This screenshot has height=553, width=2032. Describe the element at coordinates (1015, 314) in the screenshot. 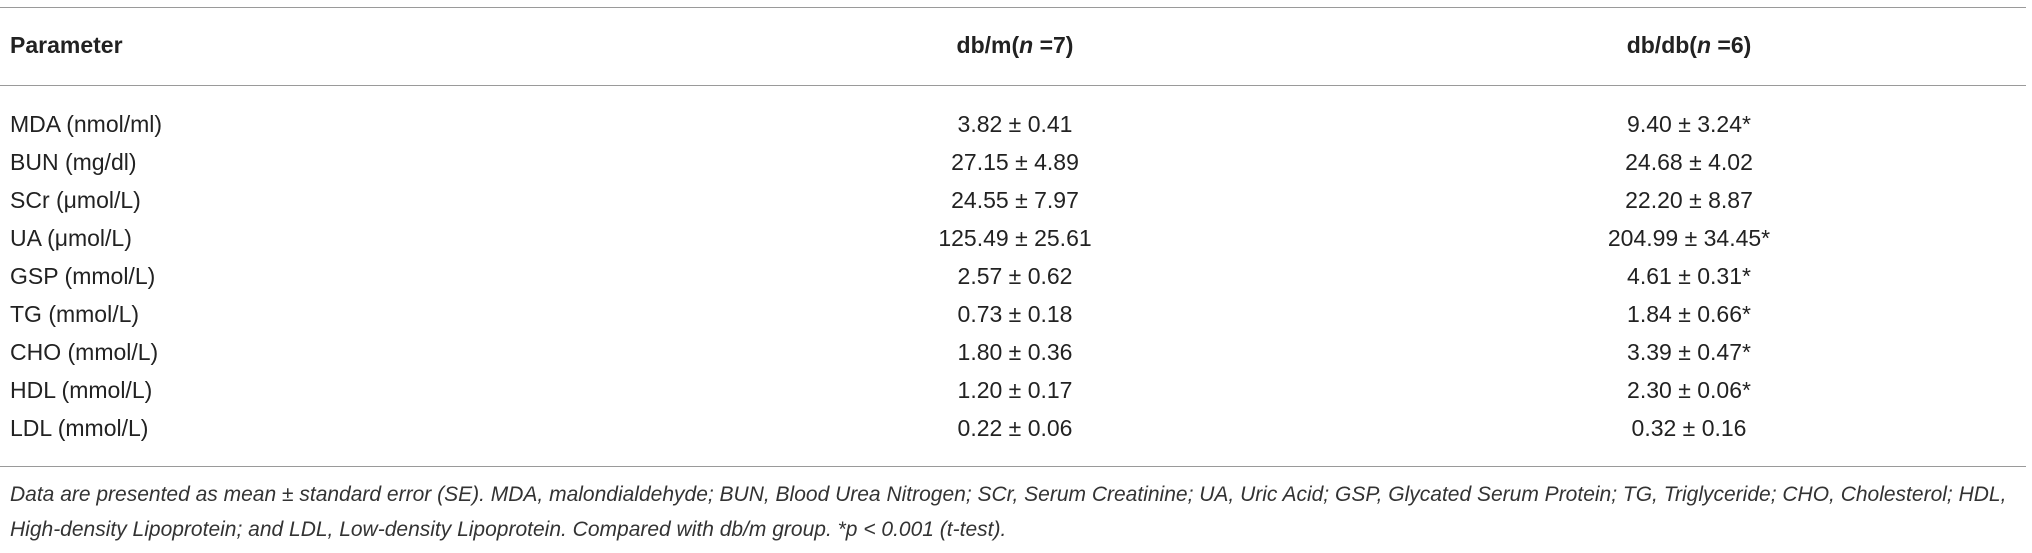

I see `value: 0.73 ± 0.18` at that location.